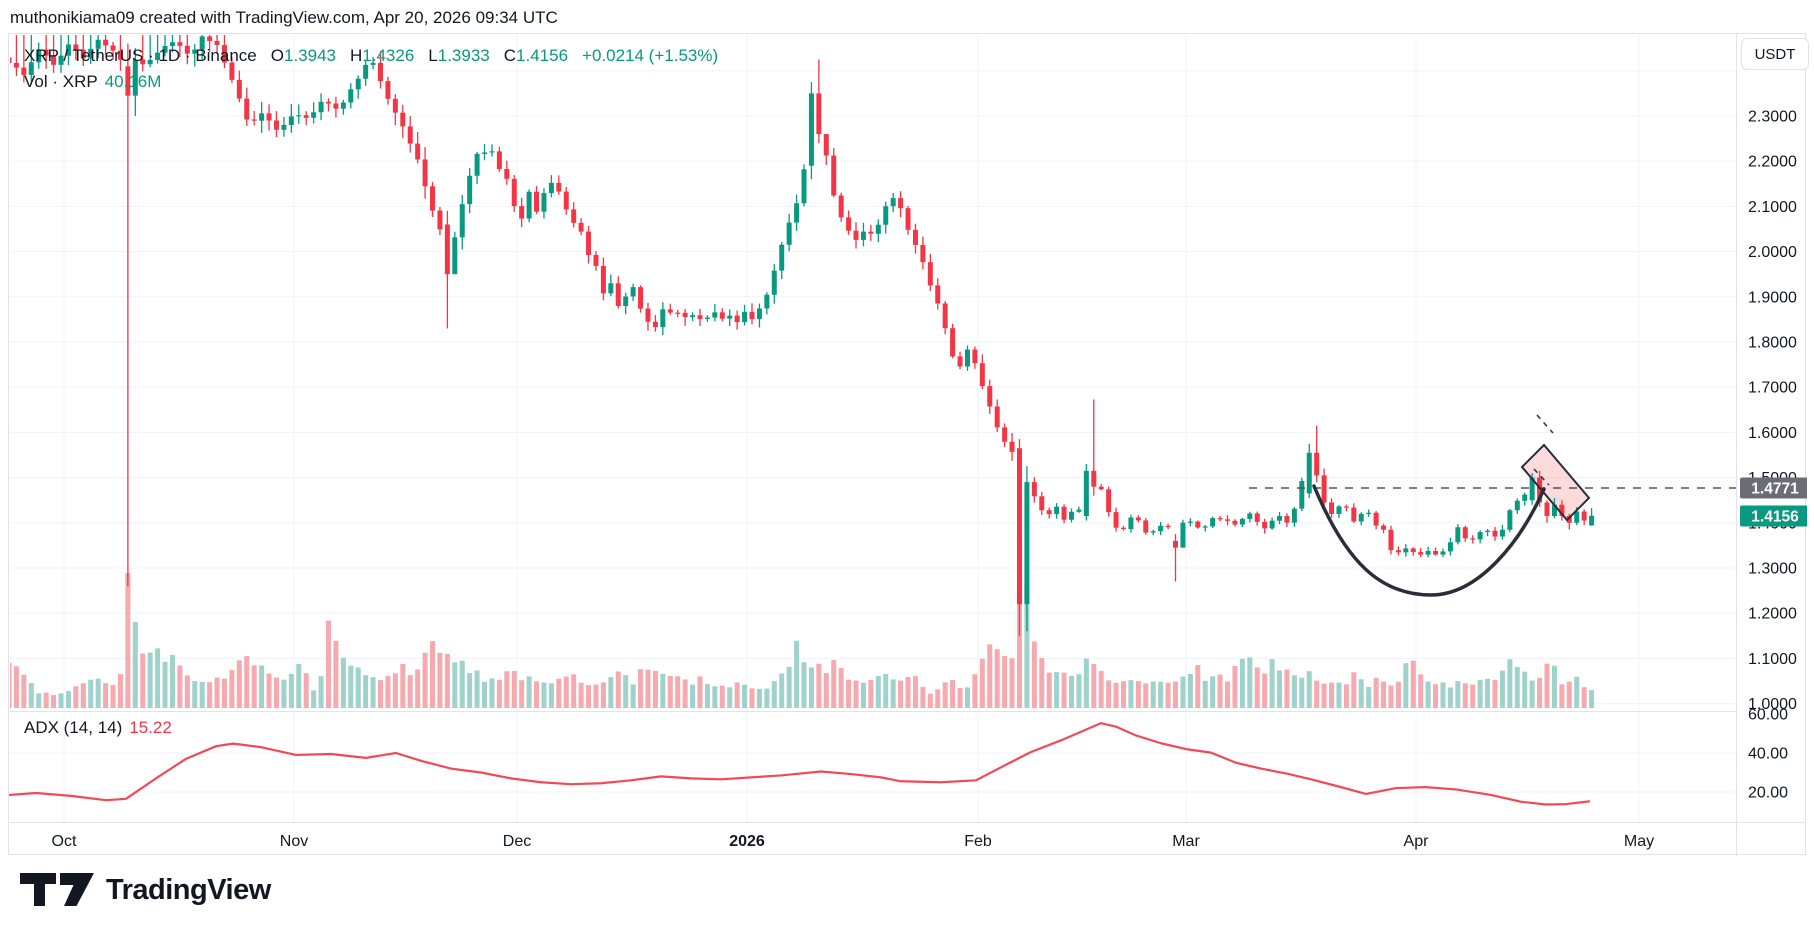  What do you see at coordinates (388, 55) in the screenshot?
I see `ohlc-high-value: 1.4326` at bounding box center [388, 55].